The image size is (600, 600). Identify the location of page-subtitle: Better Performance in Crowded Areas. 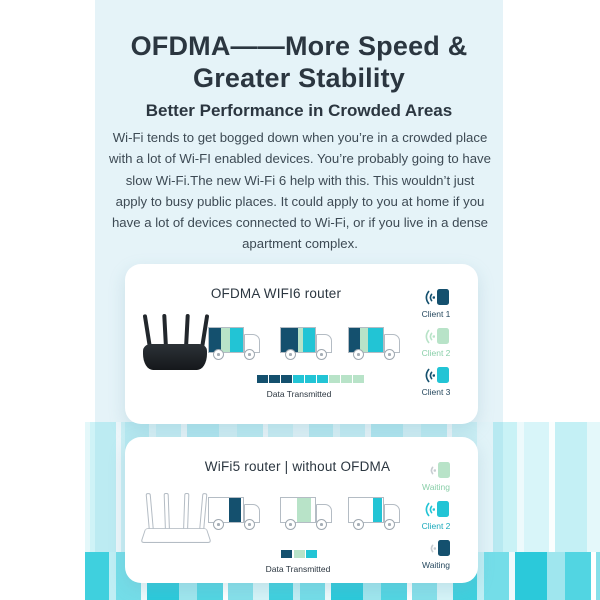
(299, 110).